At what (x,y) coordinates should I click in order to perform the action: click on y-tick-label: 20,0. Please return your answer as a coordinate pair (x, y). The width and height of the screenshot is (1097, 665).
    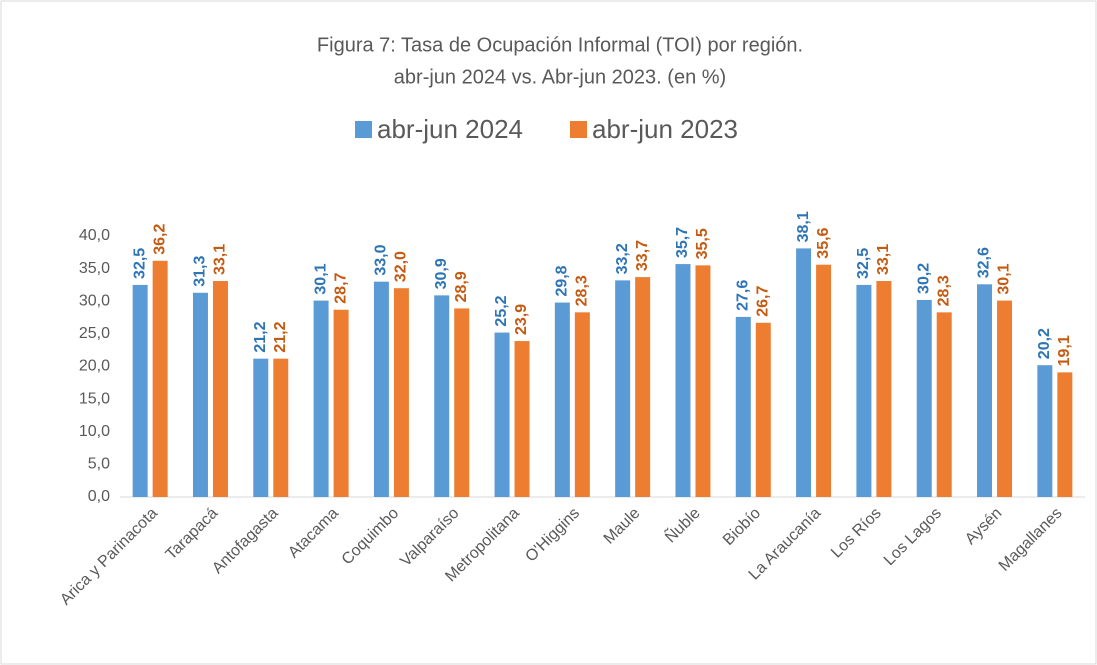
    Looking at the image, I should click on (94, 366).